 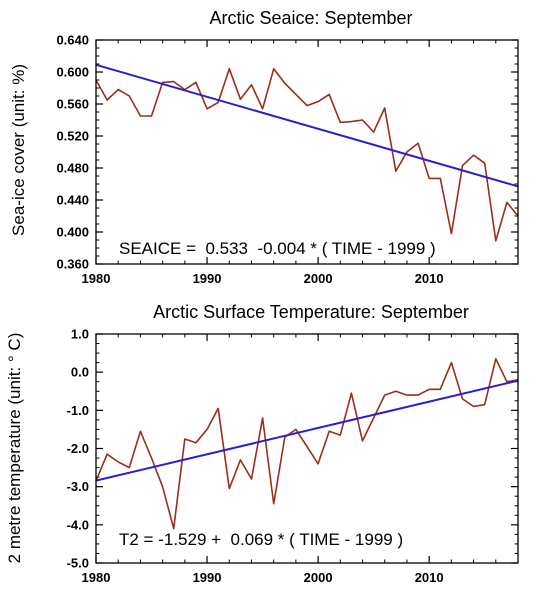 I want to click on temperature-y-tick-label: 0.0, so click(x=80, y=372).